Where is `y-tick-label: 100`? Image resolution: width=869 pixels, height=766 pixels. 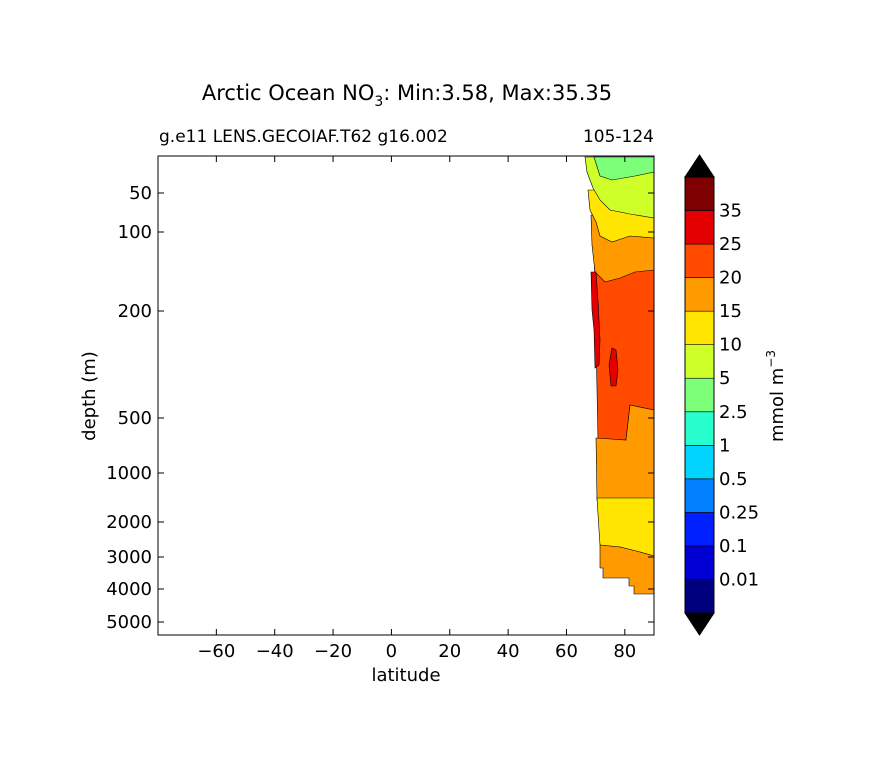
y-tick-label: 100 is located at coordinates (135, 232).